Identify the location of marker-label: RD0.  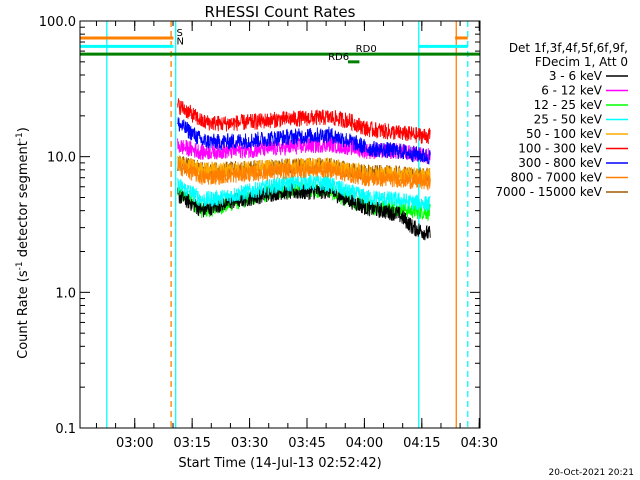
(366, 49).